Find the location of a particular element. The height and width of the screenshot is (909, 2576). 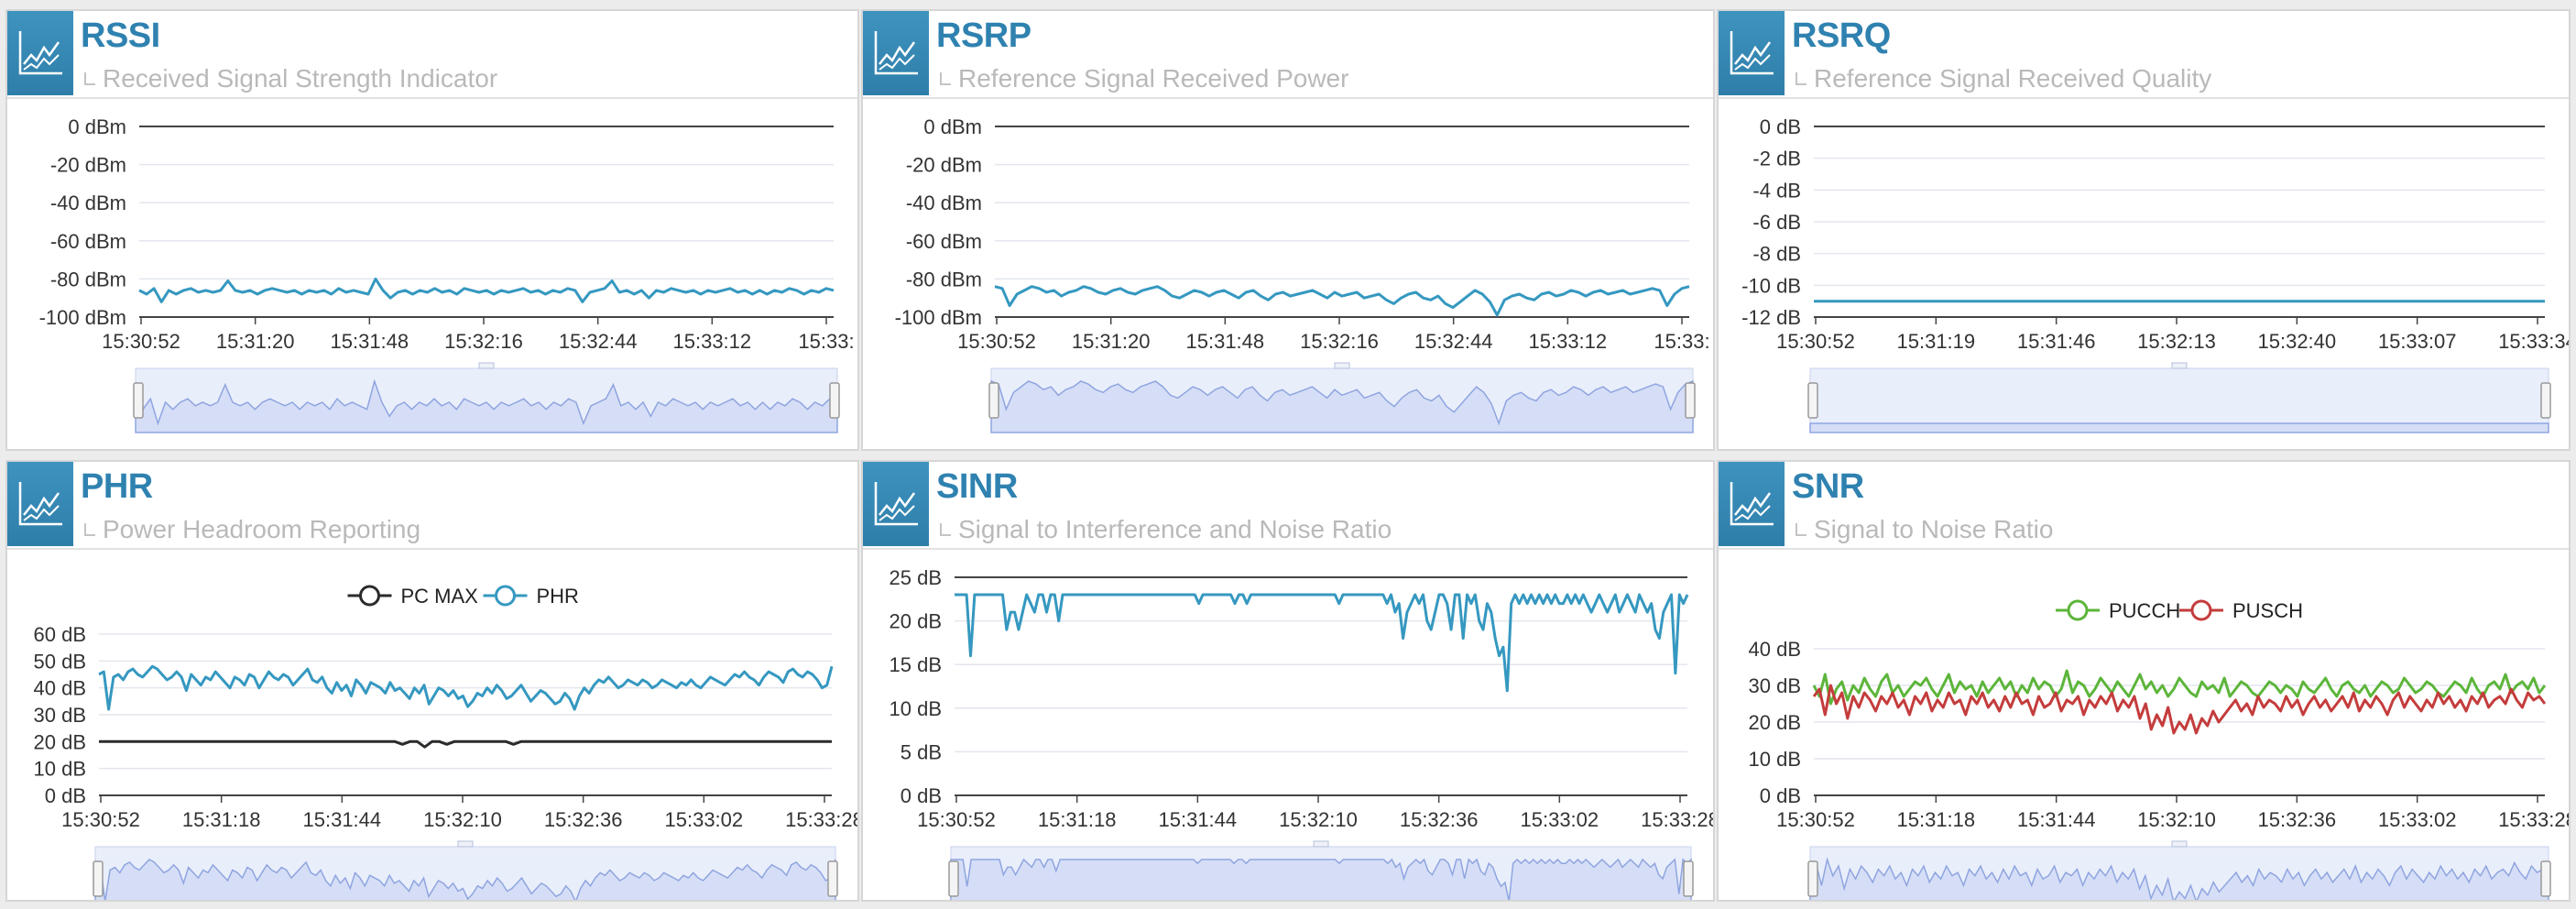

legend-label: PUSCH is located at coordinates (2268, 610).